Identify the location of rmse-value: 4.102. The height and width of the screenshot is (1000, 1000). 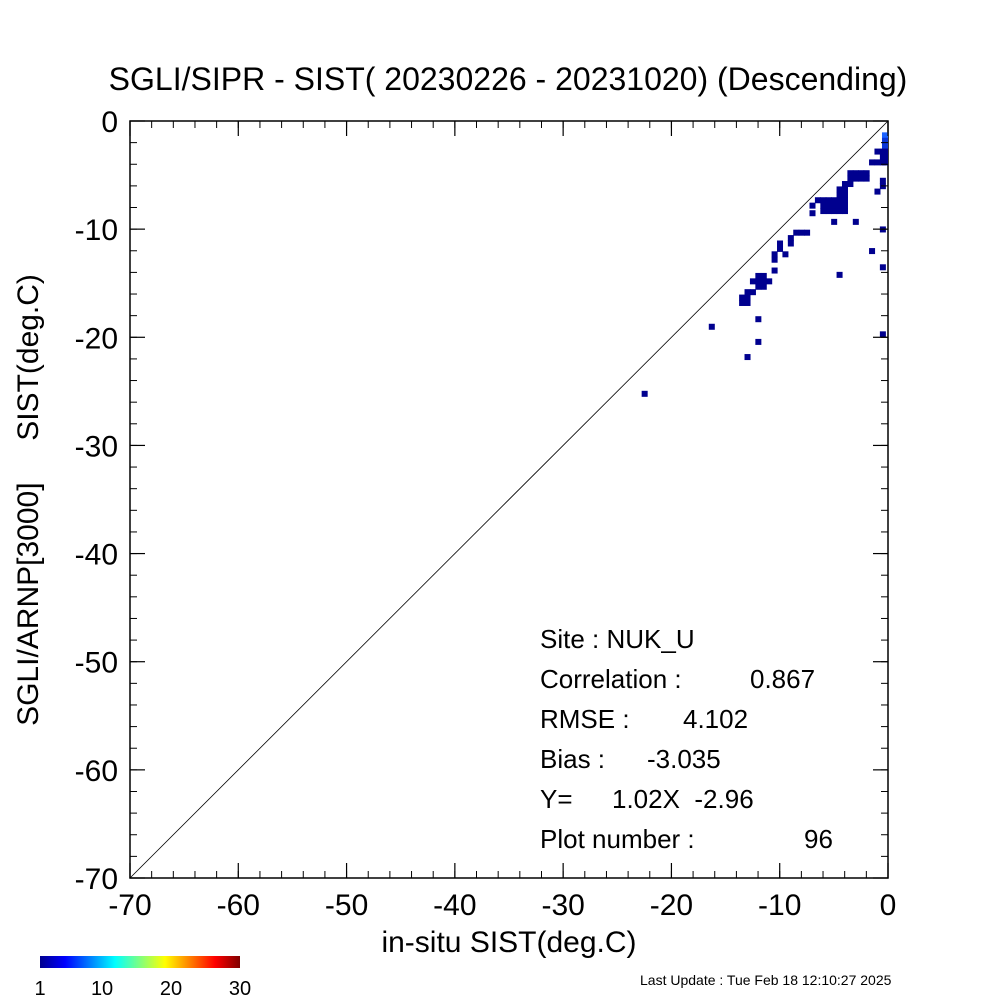
(715, 719).